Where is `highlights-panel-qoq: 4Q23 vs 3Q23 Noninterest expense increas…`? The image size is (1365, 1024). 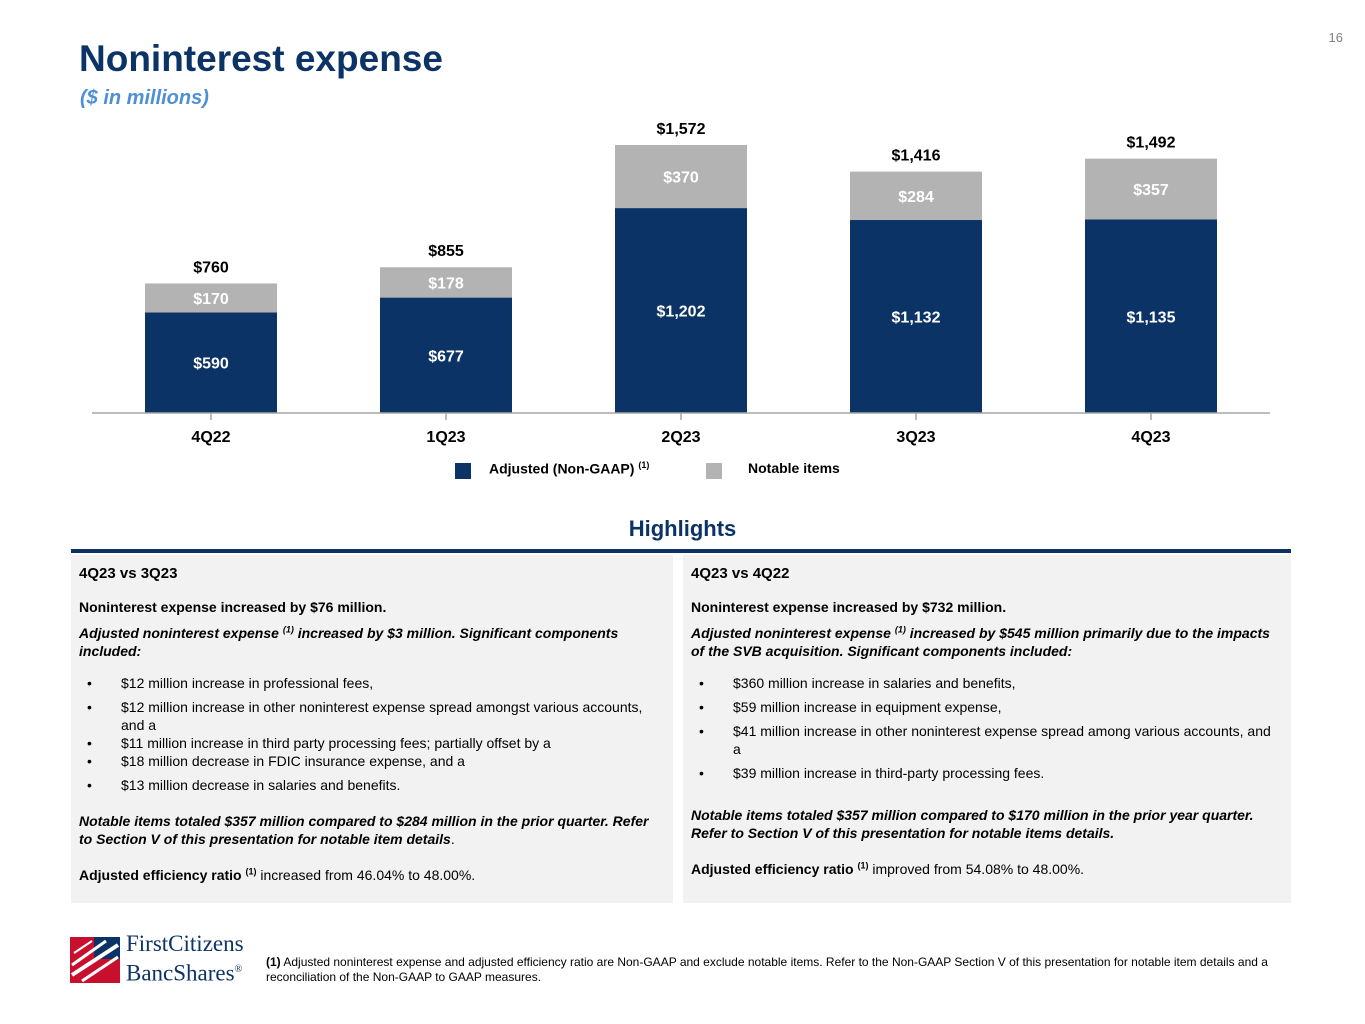 highlights-panel-qoq: 4Q23 vs 3Q23 Noninterest expense increas… is located at coordinates (372, 729).